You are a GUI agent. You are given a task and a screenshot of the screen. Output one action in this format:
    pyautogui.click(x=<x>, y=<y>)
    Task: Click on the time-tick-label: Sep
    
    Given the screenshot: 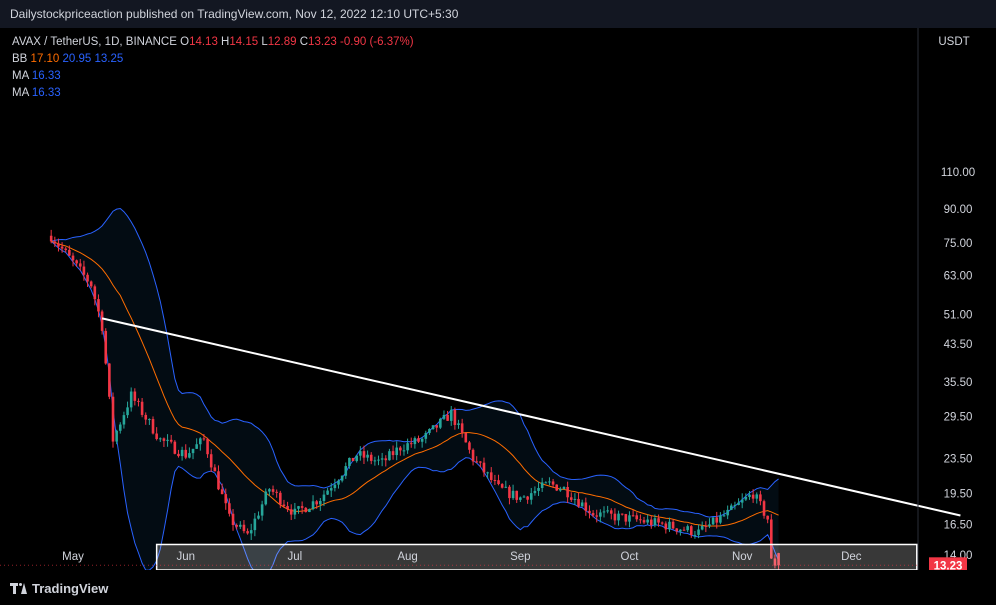 What is the action you would take?
    pyautogui.click(x=520, y=557)
    